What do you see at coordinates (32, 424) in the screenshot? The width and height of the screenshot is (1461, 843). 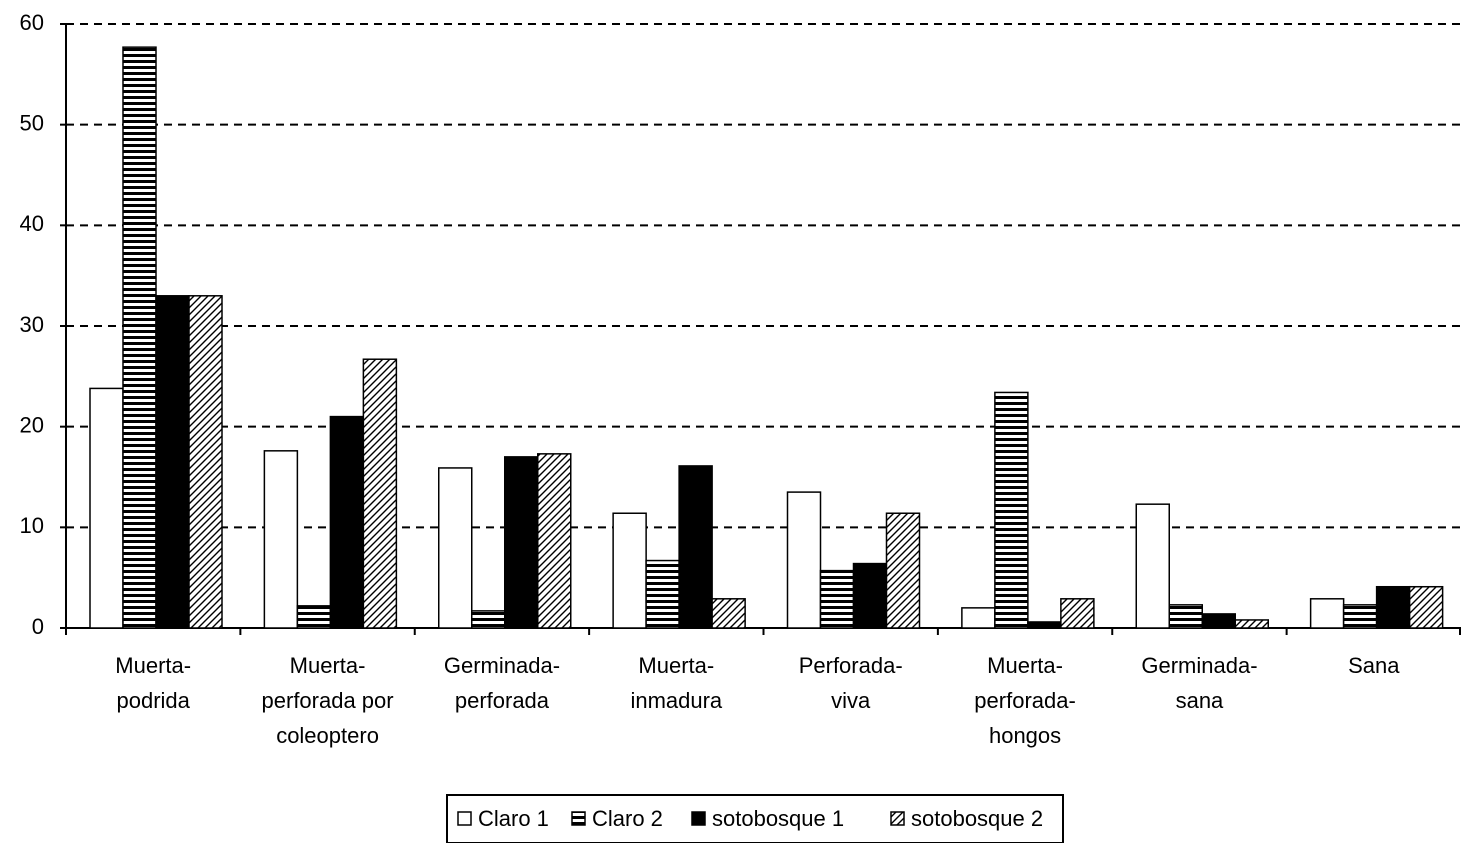 I see `y-tick-label: 20` at bounding box center [32, 424].